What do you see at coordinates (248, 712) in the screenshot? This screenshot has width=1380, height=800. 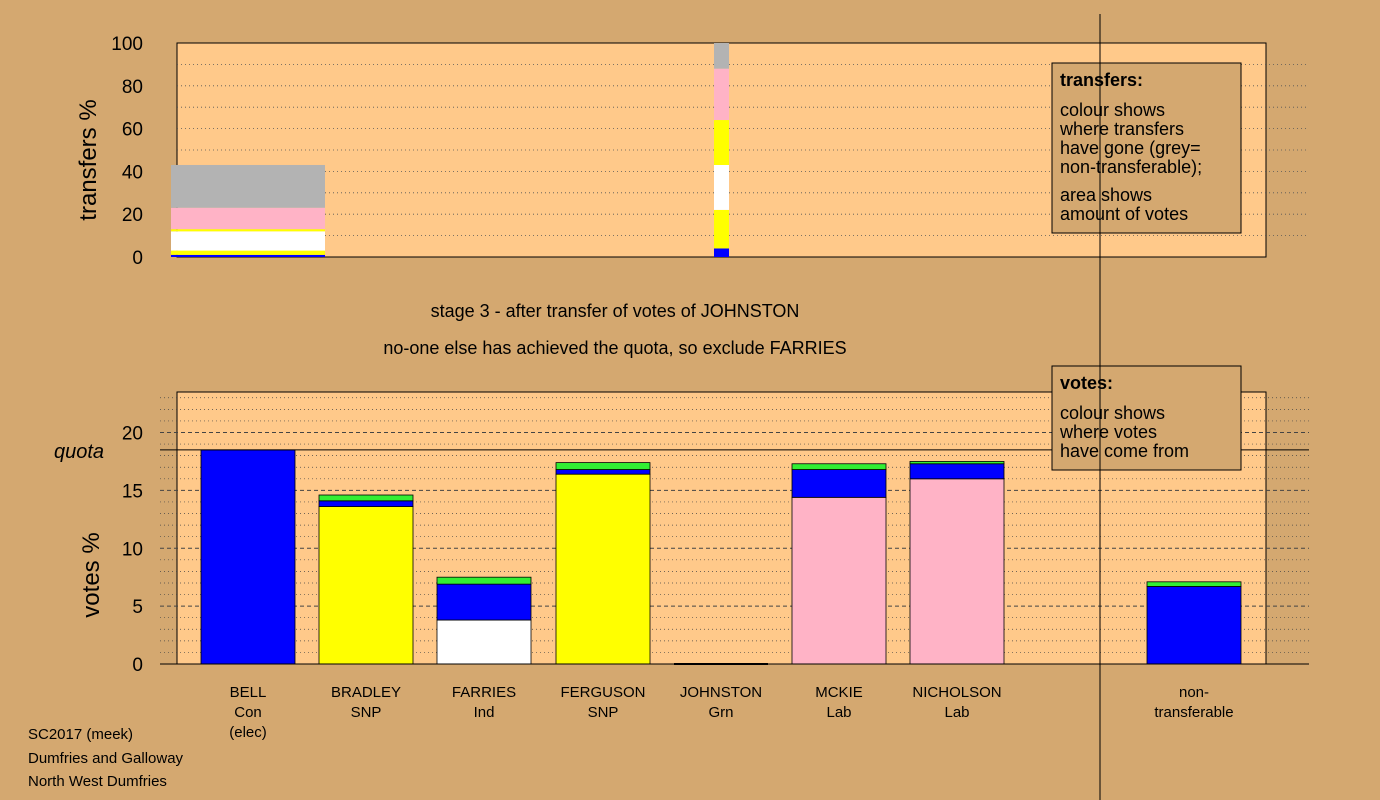 I see `candidate-label: Con` at bounding box center [248, 712].